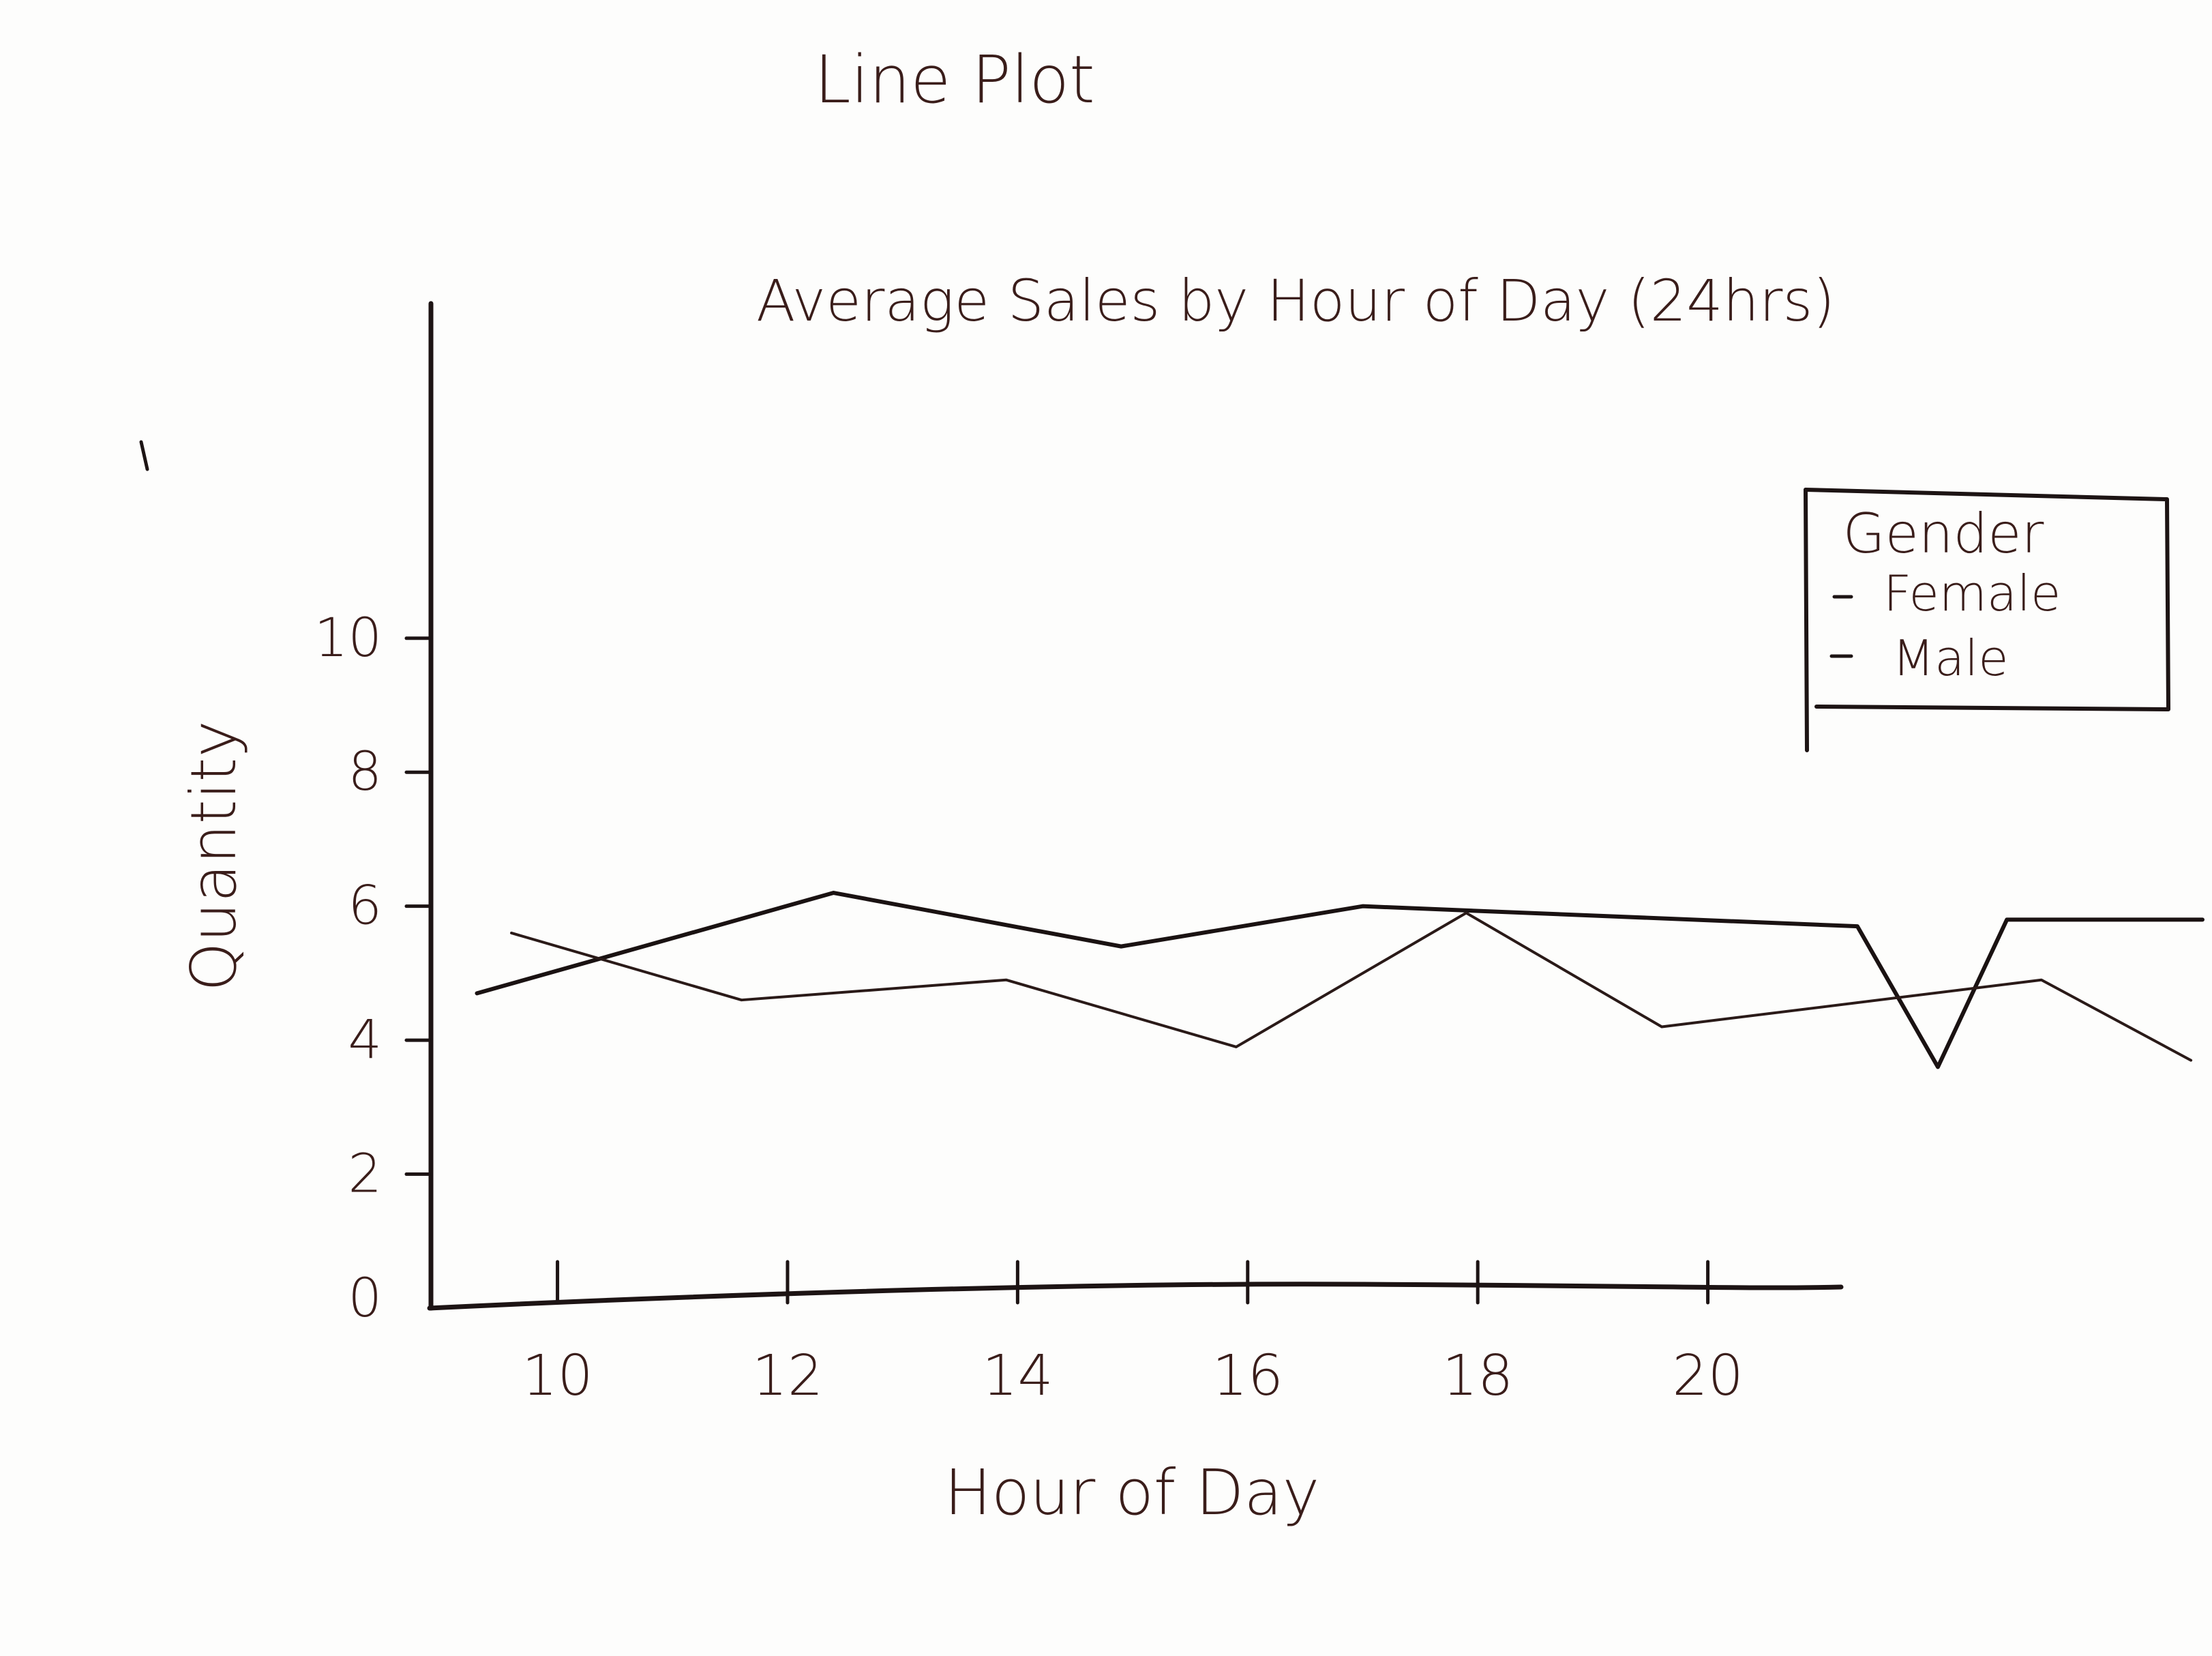  I want to click on legend-box-left-edge, so click(1806, 620).